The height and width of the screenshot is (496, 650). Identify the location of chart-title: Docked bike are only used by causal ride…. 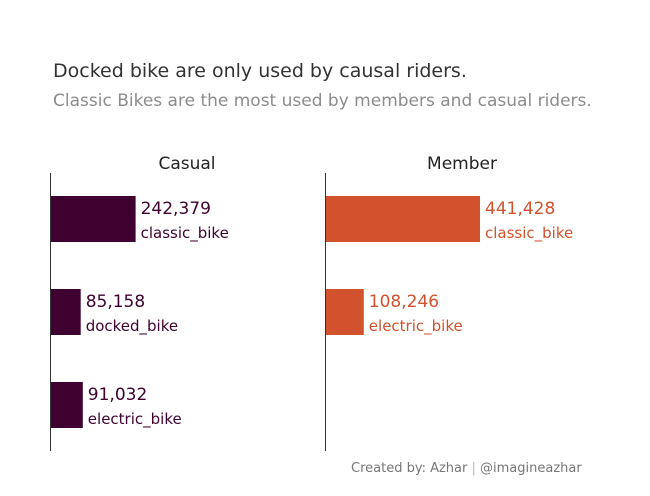
(260, 71).